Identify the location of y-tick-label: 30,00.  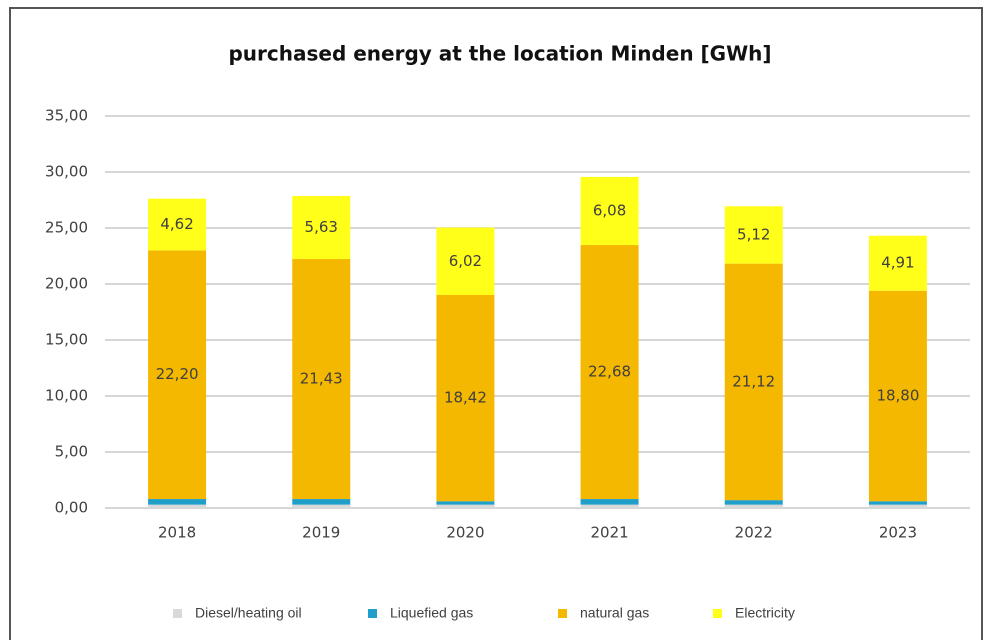
(66, 172).